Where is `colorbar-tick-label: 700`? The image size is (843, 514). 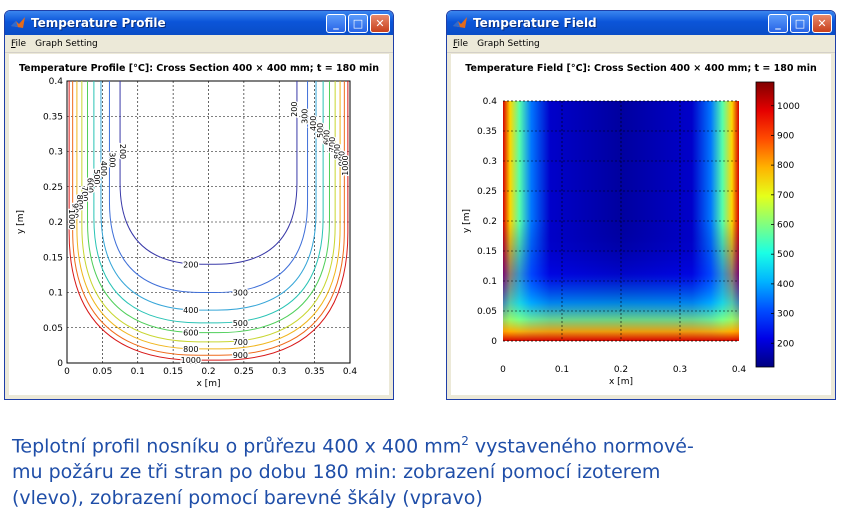 colorbar-tick-label: 700 is located at coordinates (785, 196).